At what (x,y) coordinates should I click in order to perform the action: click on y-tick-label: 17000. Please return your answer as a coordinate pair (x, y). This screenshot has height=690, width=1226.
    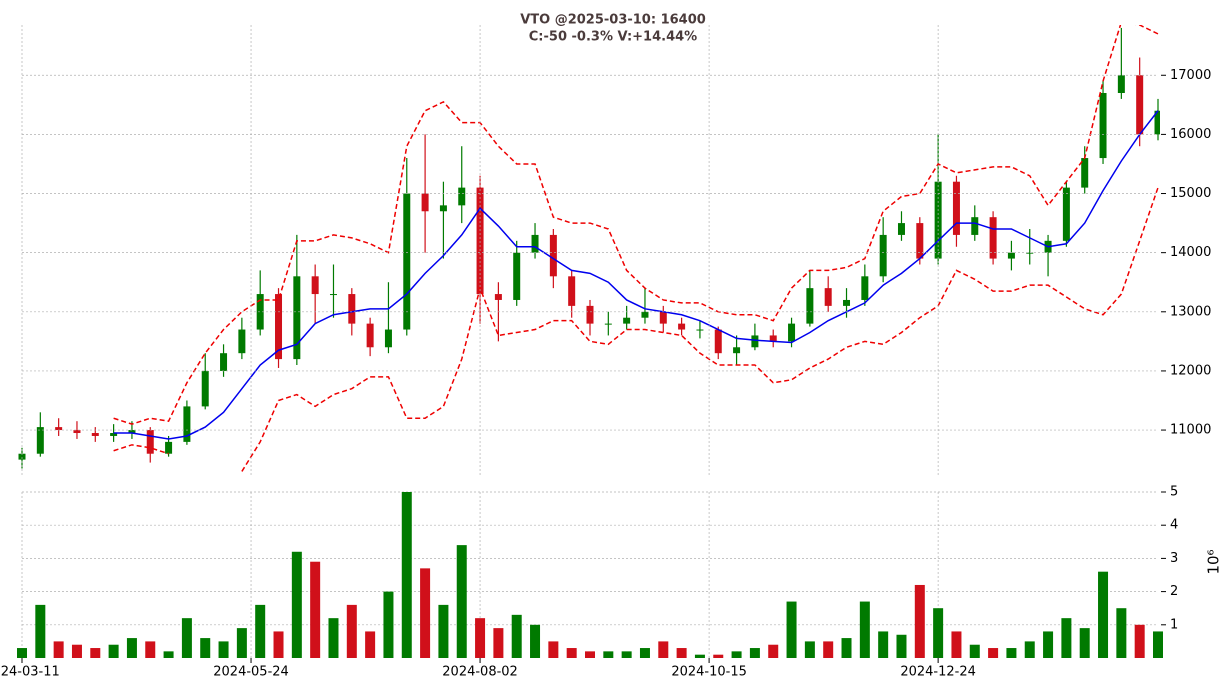
    Looking at the image, I should click on (1190, 75).